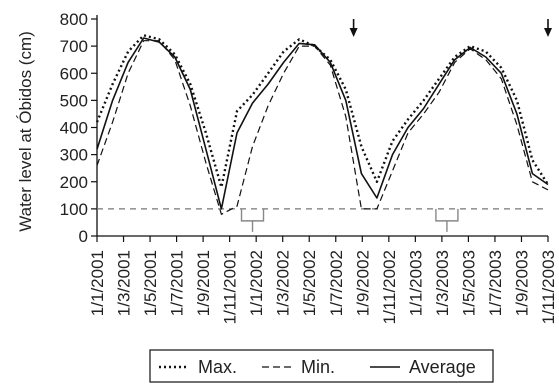  I want to click on legend-label: Min., so click(318, 367).